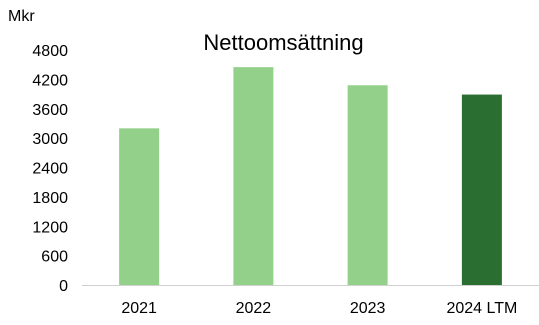 This screenshot has height=325, width=539. What do you see at coordinates (481, 308) in the screenshot?
I see `x-tick-label: 2024 LTM` at bounding box center [481, 308].